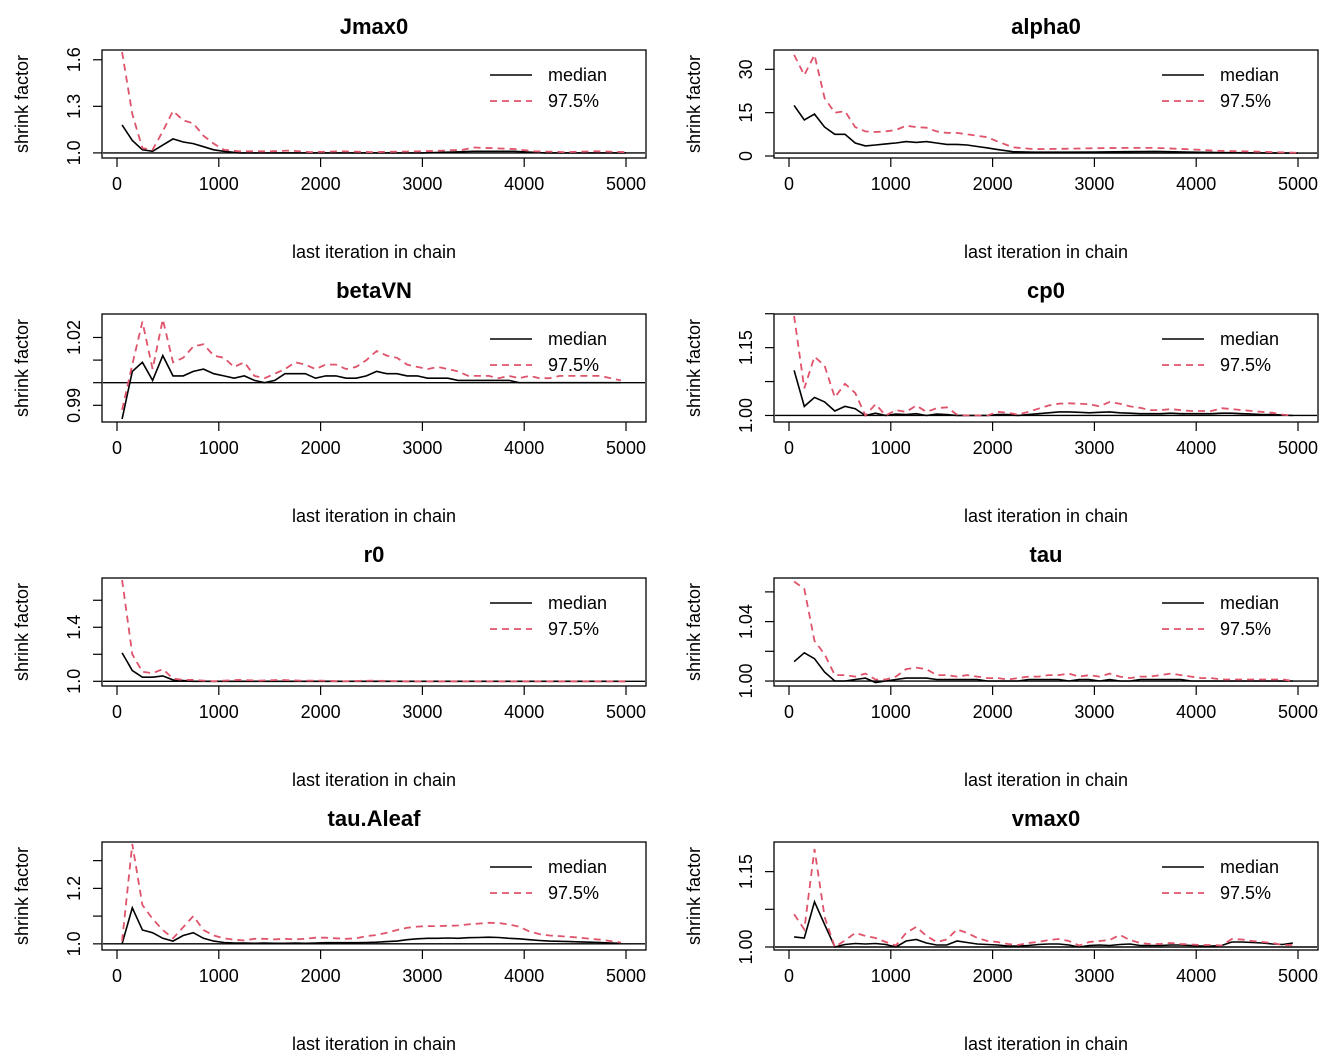  Describe the element at coordinates (374, 554) in the screenshot. I see `chart-title: r0` at that location.